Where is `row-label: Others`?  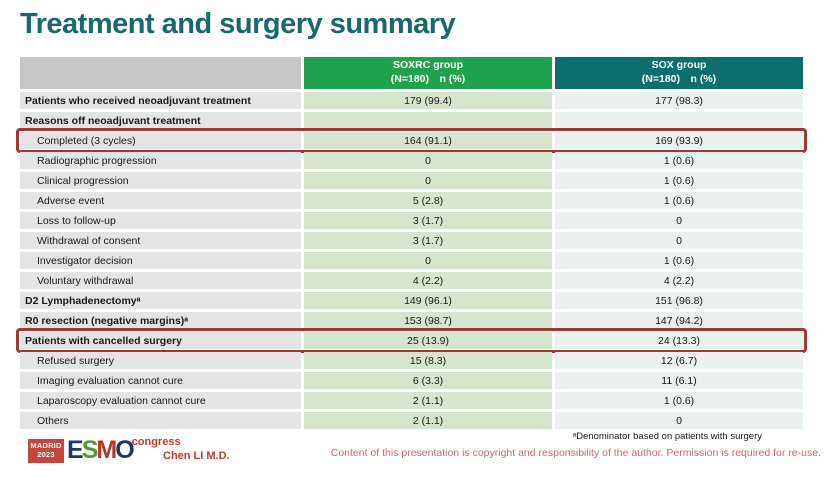 row-label: Others is located at coordinates (160, 420).